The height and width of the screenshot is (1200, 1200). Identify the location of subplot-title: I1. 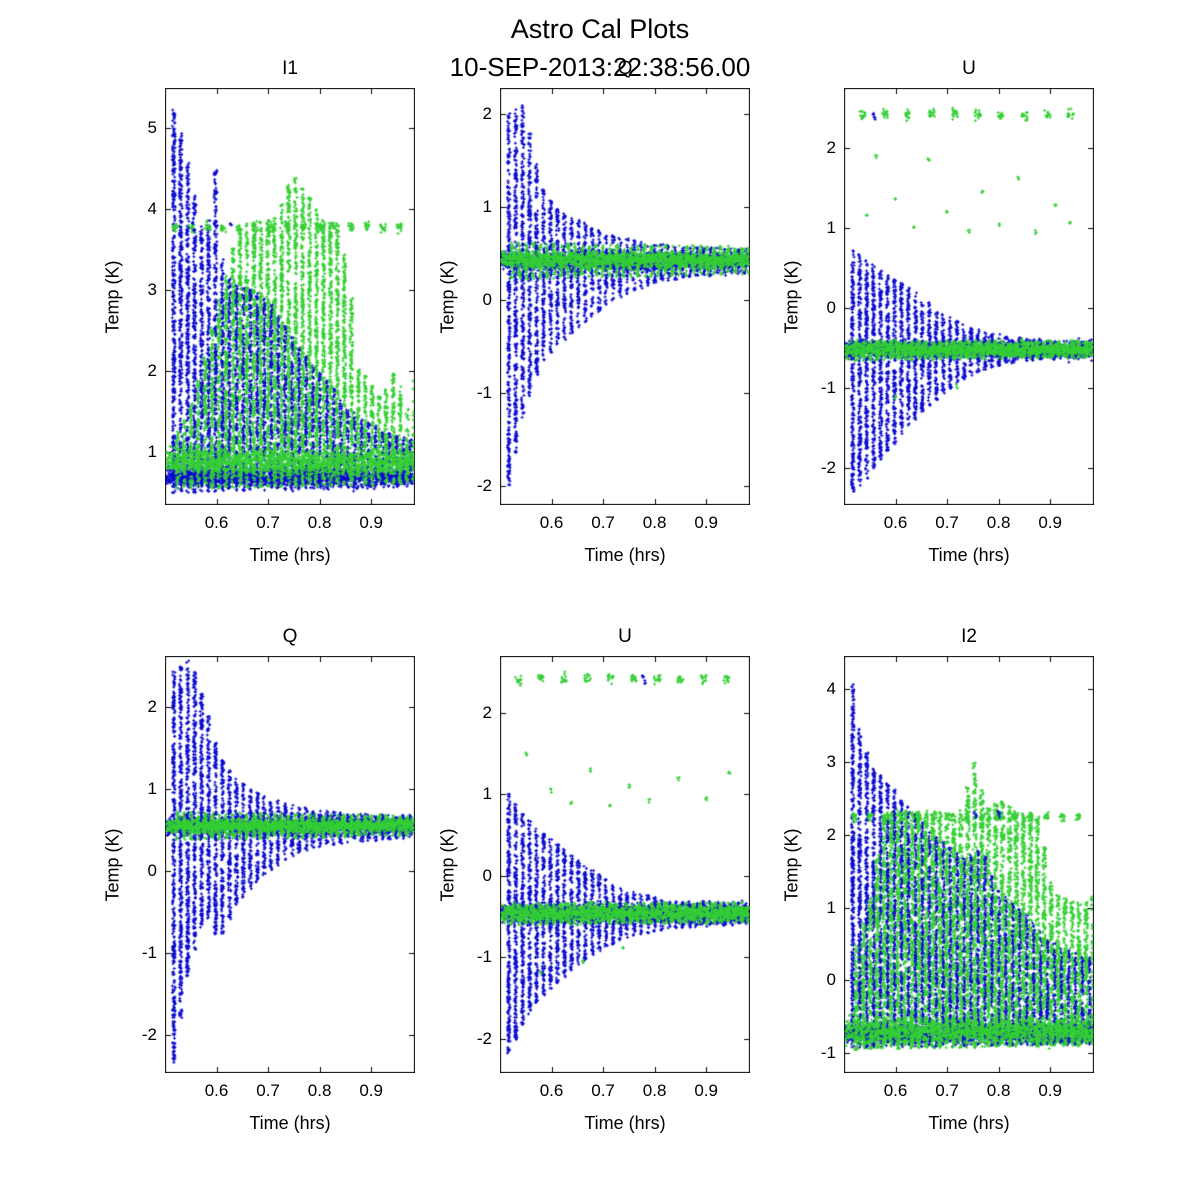
(290, 68).